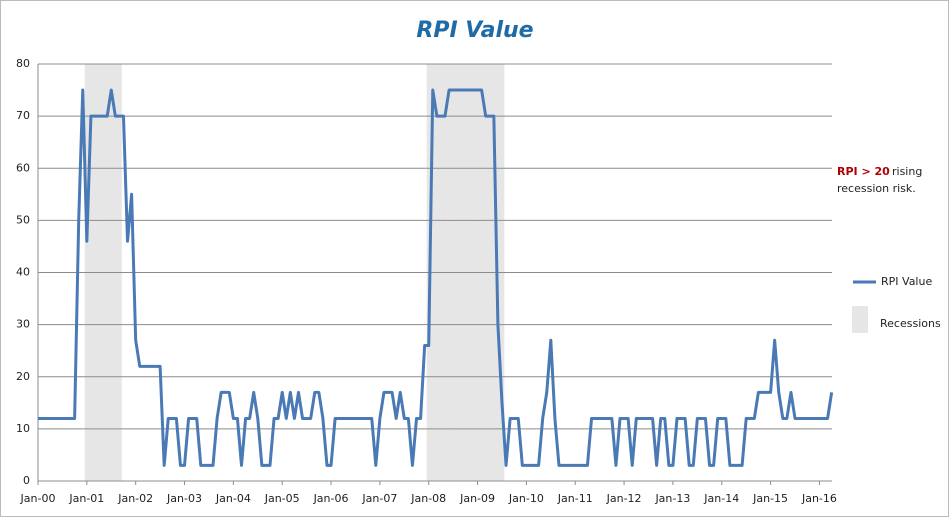 The height and width of the screenshot is (525, 952). Describe the element at coordinates (624, 498) in the screenshot. I see `x-tick-label: Jan-12` at that location.